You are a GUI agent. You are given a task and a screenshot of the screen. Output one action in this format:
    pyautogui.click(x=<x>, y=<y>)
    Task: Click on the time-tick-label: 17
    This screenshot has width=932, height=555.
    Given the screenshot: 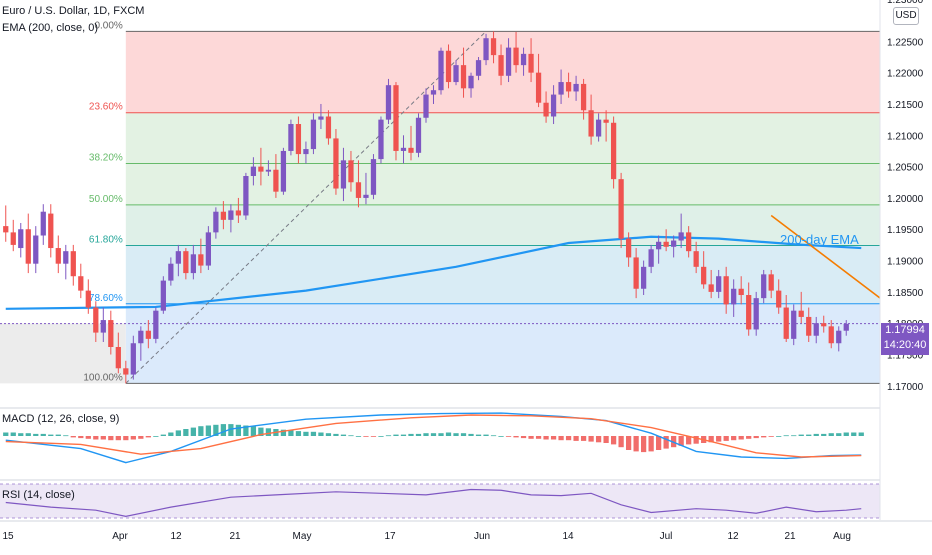 What is the action you would take?
    pyautogui.click(x=390, y=536)
    